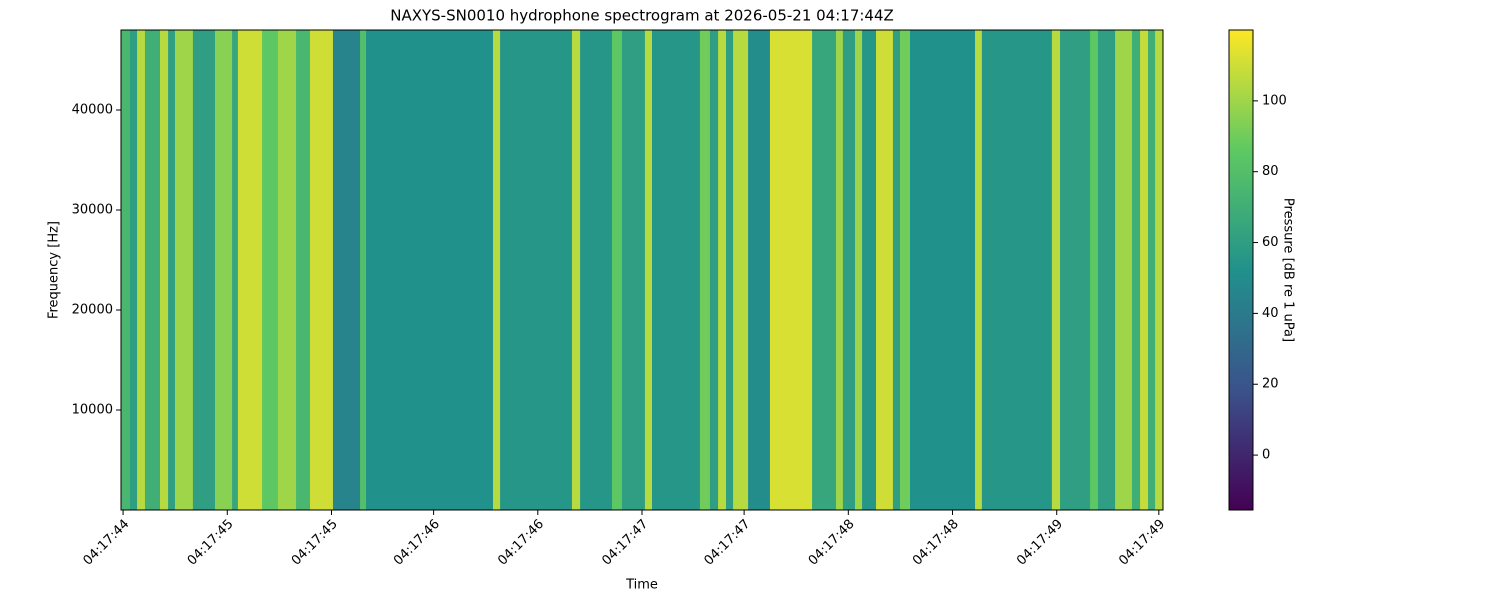 This screenshot has height=604, width=1500. Describe the element at coordinates (1266, 455) in the screenshot. I see `colorbar-tick-label: 0` at that location.